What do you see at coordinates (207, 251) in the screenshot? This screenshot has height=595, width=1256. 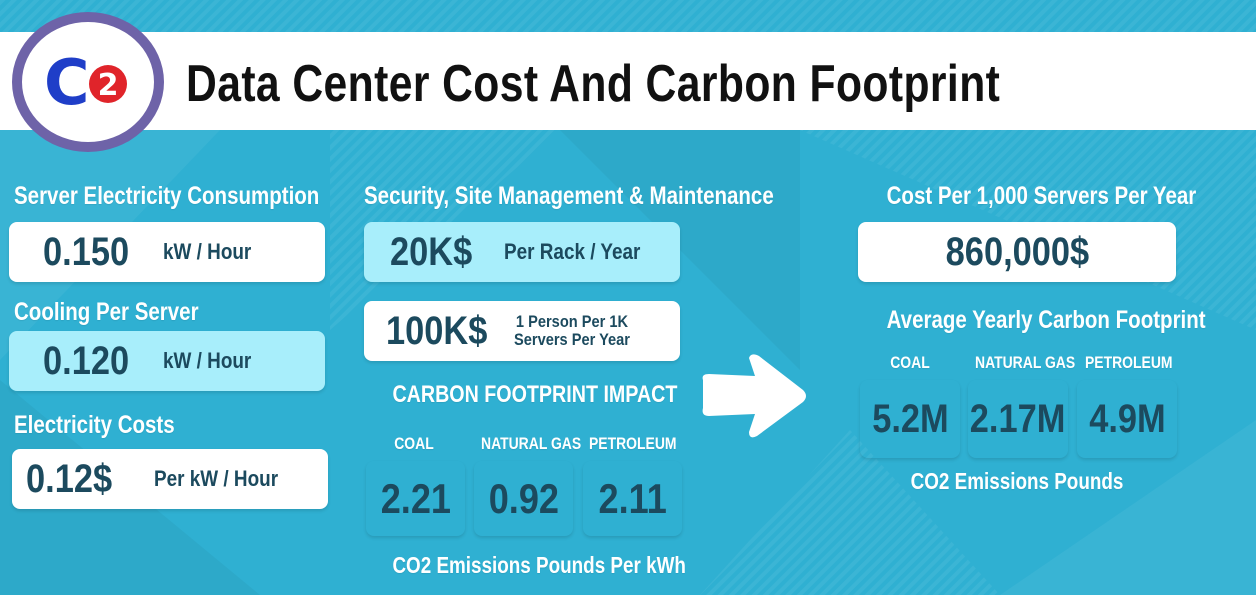 I see `server-consumption-unit: kW / Hour` at bounding box center [207, 251].